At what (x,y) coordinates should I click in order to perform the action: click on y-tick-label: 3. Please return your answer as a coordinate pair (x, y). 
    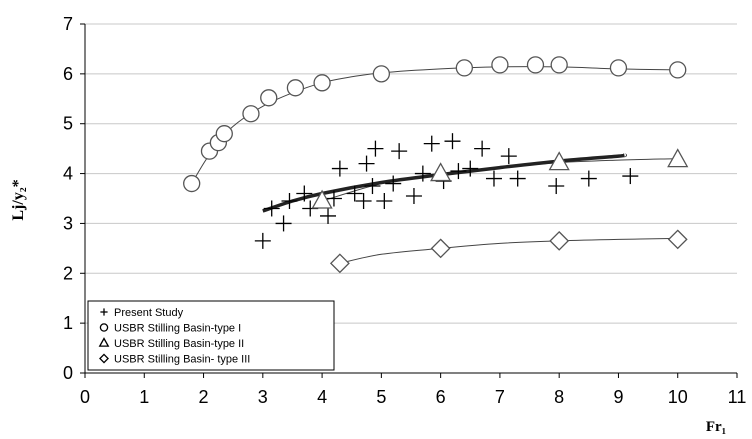
    Looking at the image, I should click on (68, 223).